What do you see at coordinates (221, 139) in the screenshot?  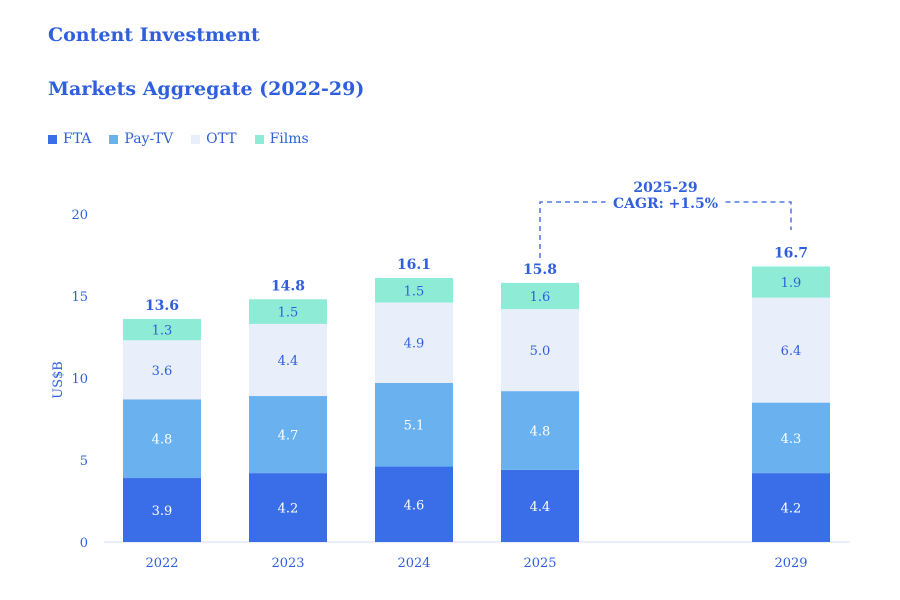 I see `legend-label-ott: OTT` at bounding box center [221, 139].